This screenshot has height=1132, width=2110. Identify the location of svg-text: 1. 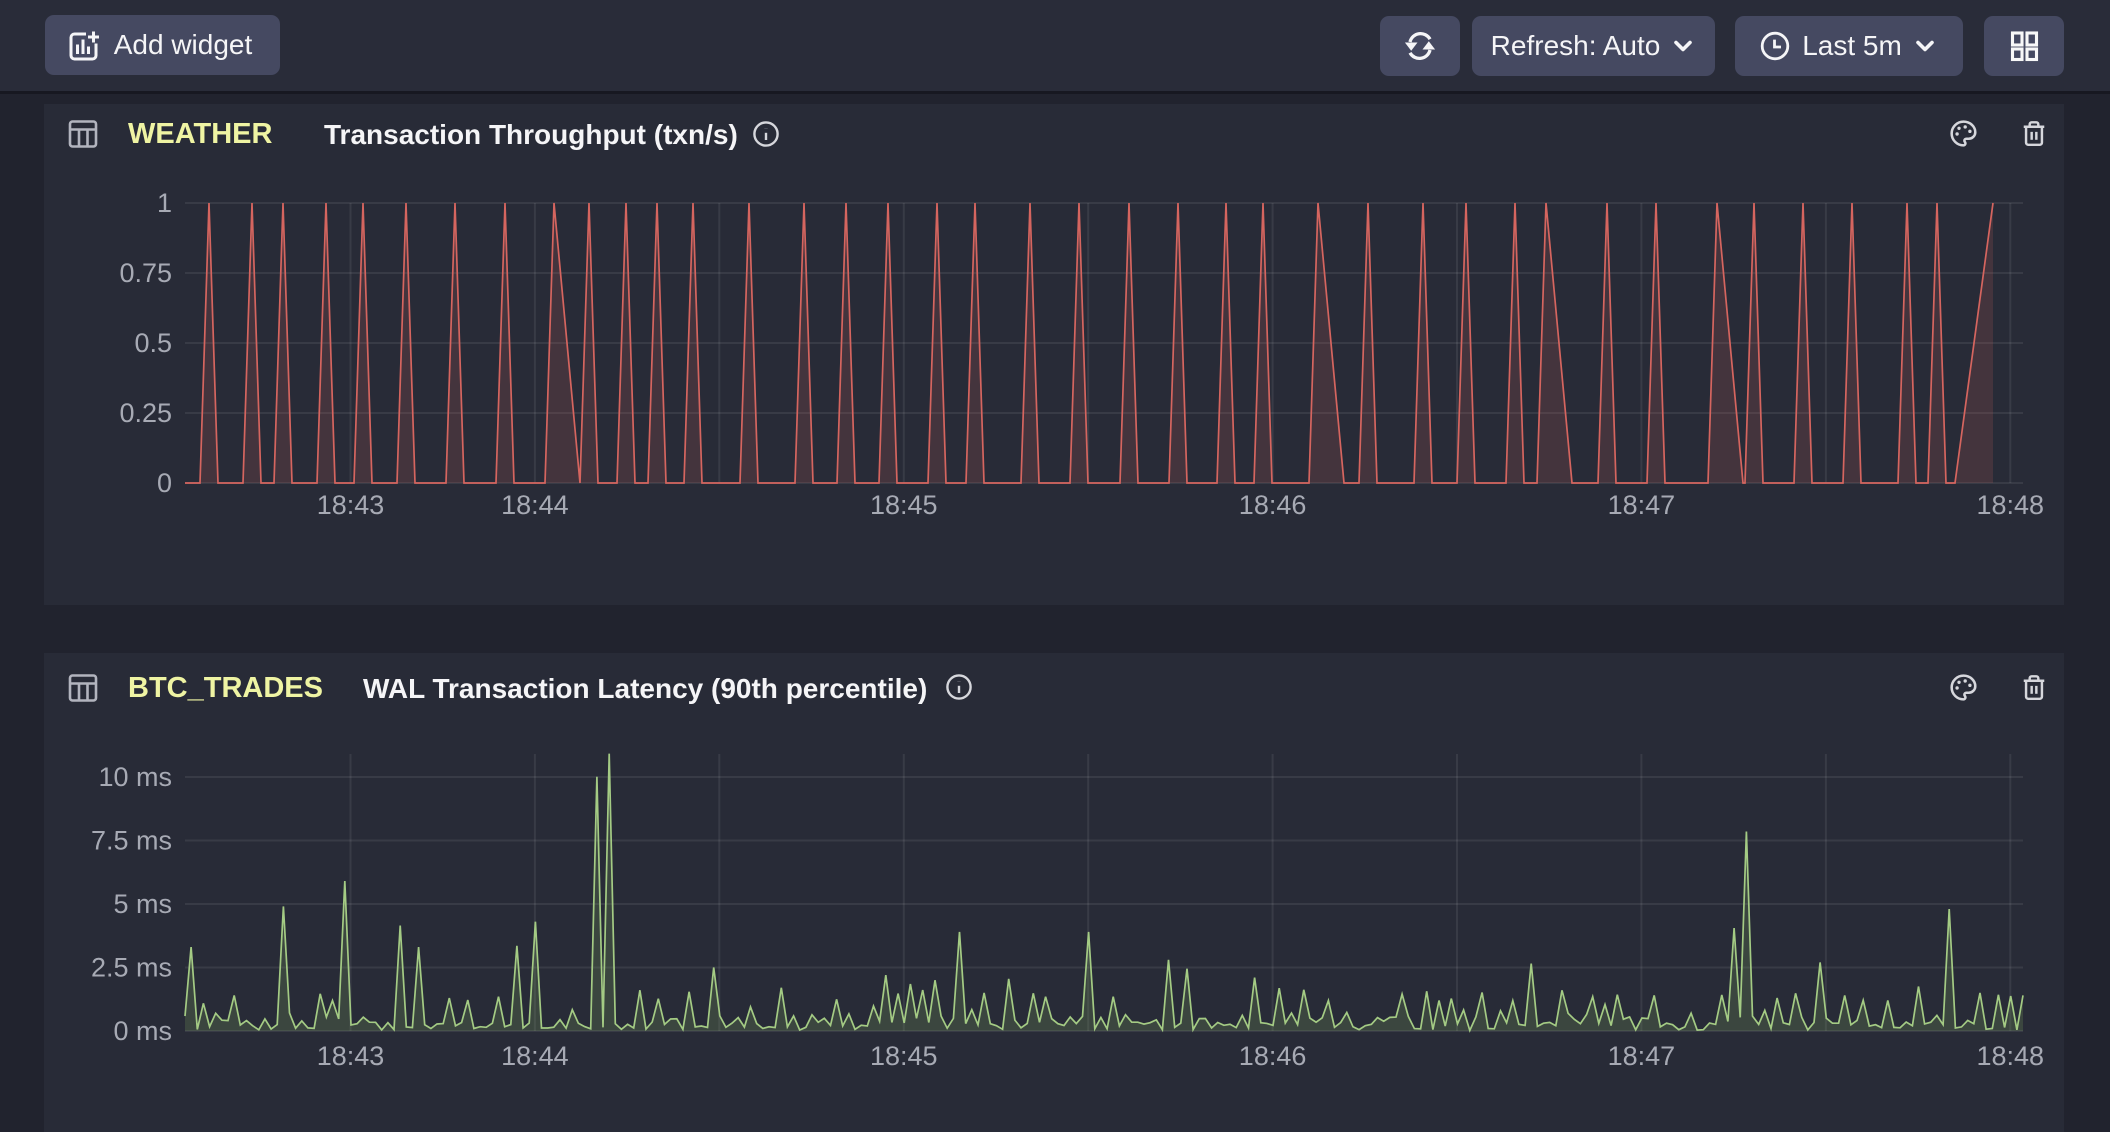
(164, 203).